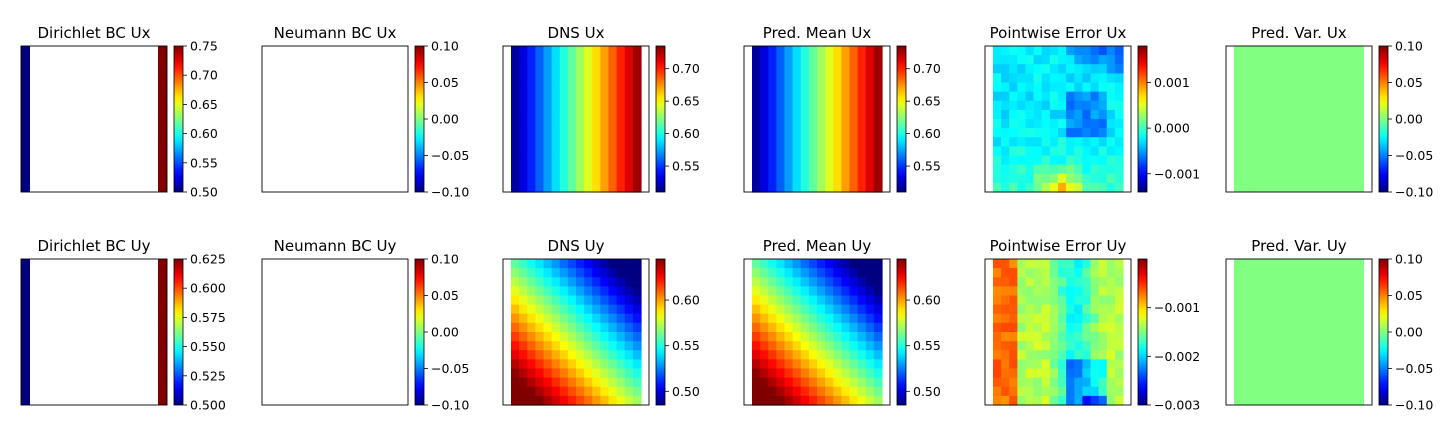 The width and height of the screenshot is (1452, 440). Describe the element at coordinates (686, 391) in the screenshot. I see `colorbar-tick-label: 0.50` at that location.